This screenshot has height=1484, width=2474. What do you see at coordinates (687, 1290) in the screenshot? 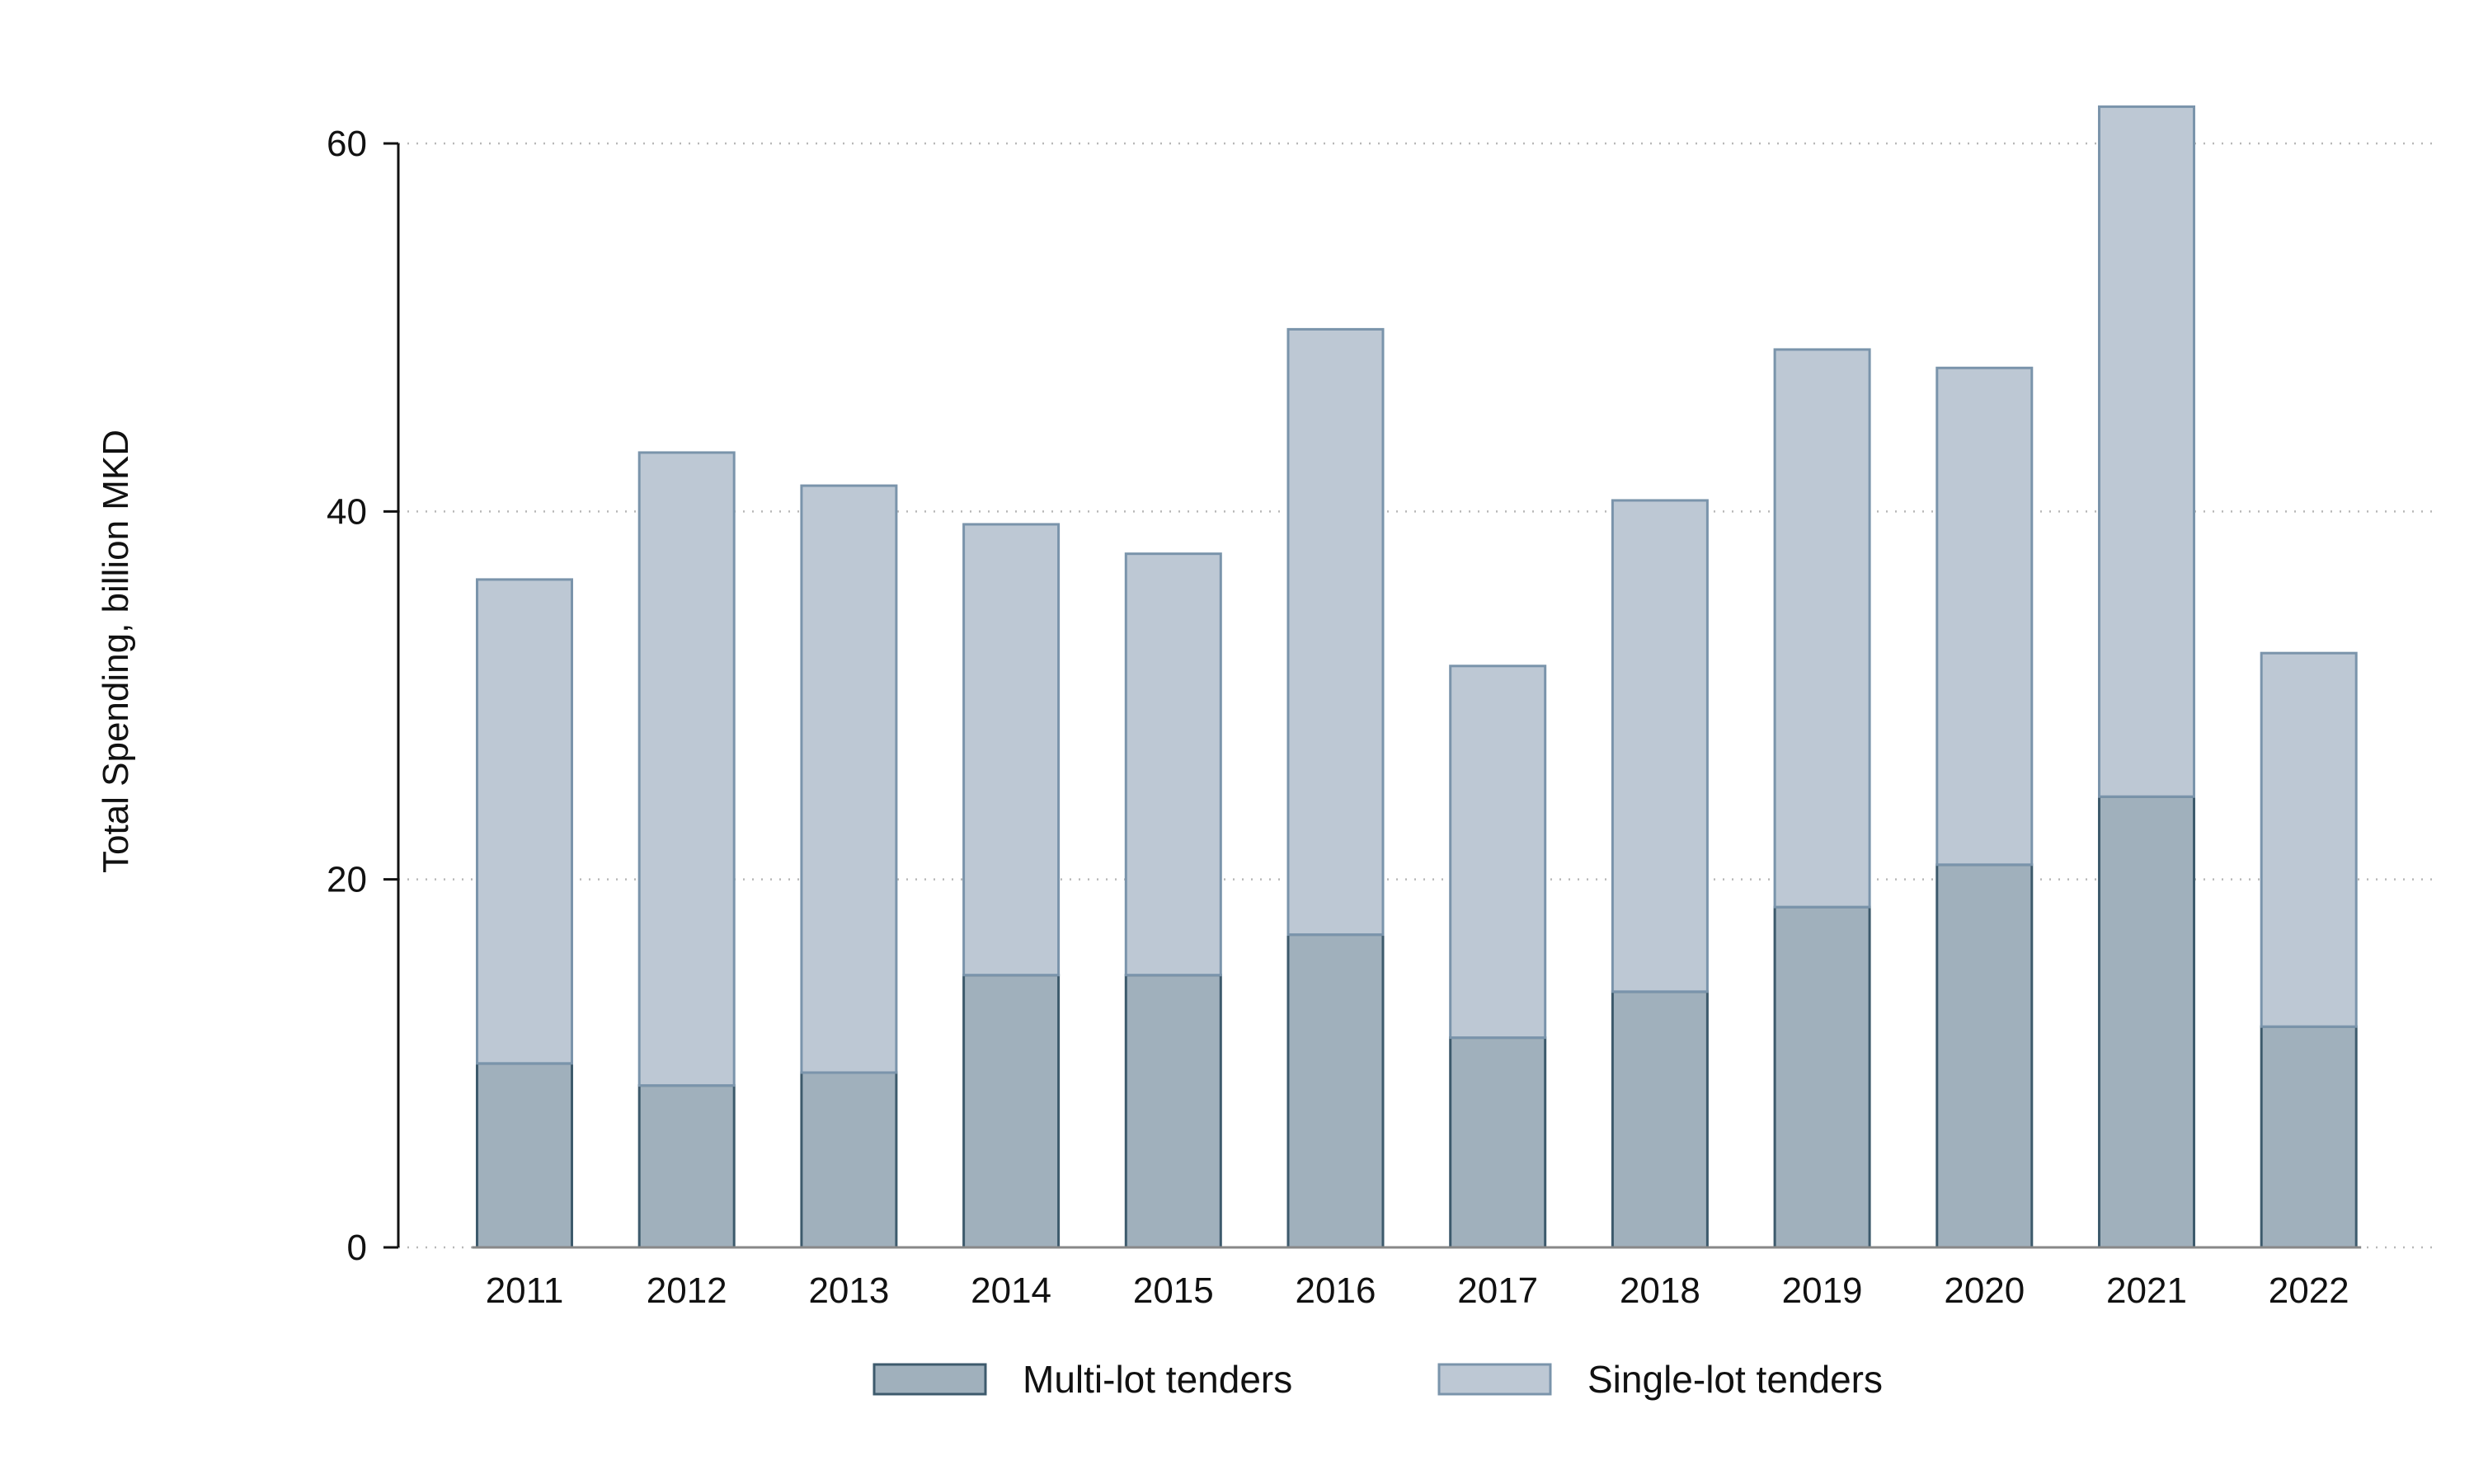
I see `x-tick-label: 2012` at bounding box center [687, 1290].